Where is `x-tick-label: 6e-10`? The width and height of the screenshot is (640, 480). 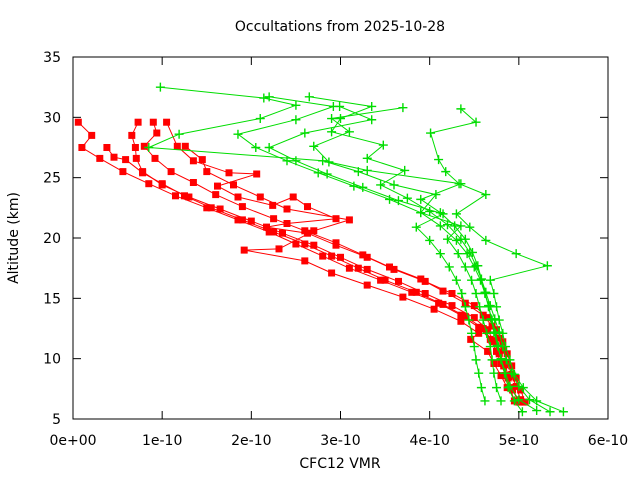 x-tick-label: 6e-10 is located at coordinates (608, 441).